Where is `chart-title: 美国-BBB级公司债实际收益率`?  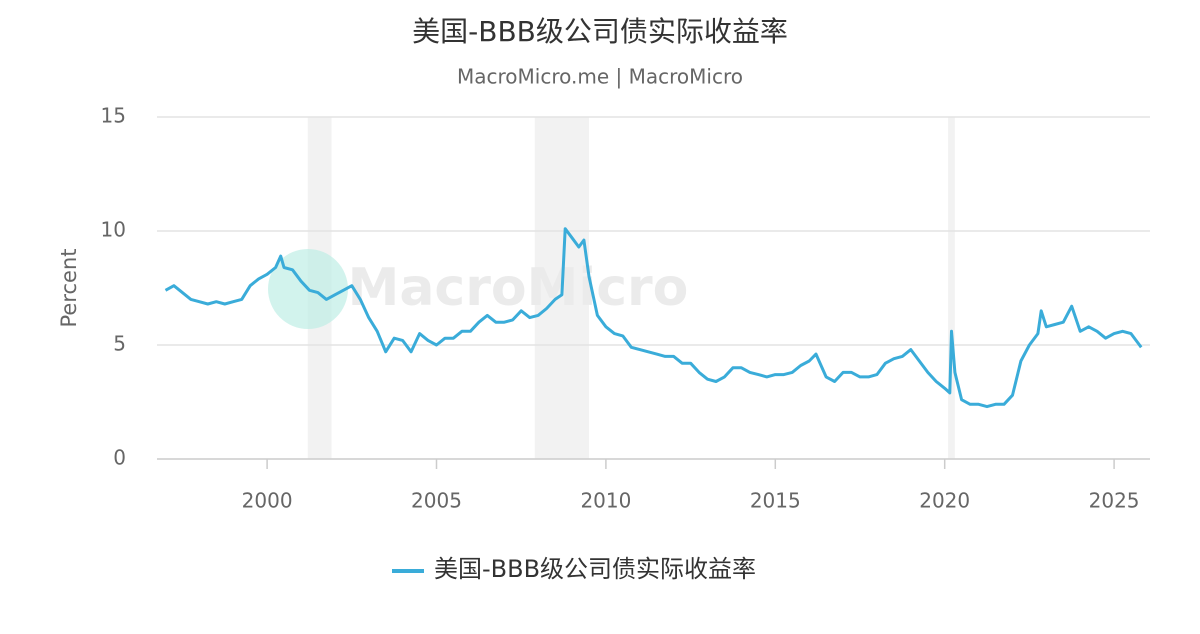
chart-title: 美国-BBB级公司债实际收益率 is located at coordinates (600, 31).